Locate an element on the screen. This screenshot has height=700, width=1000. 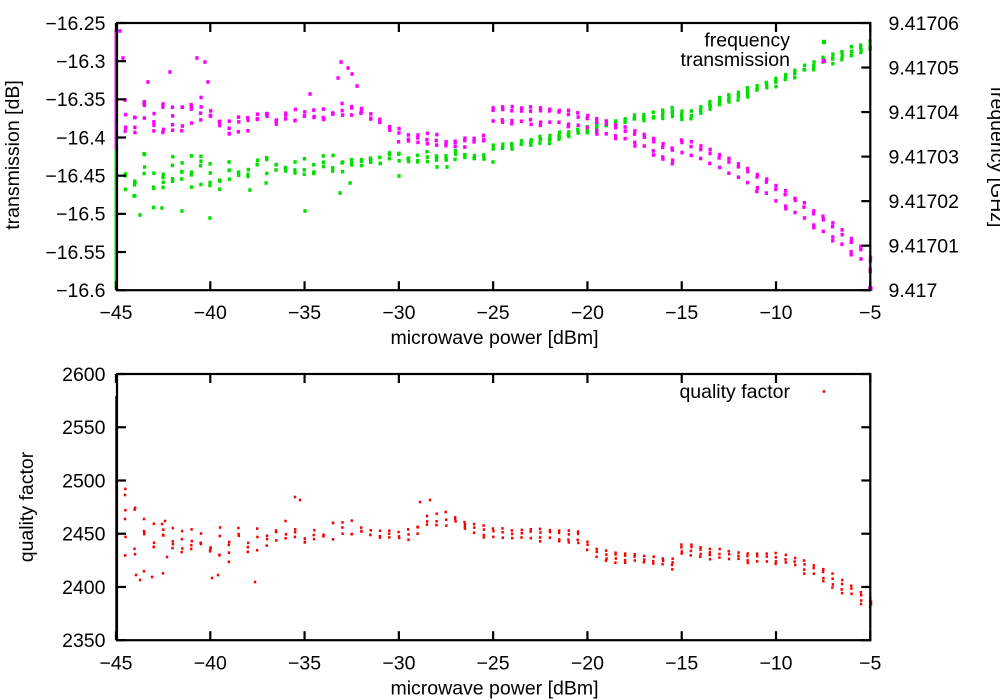
svg-text: frequency is located at coordinates (747, 41).